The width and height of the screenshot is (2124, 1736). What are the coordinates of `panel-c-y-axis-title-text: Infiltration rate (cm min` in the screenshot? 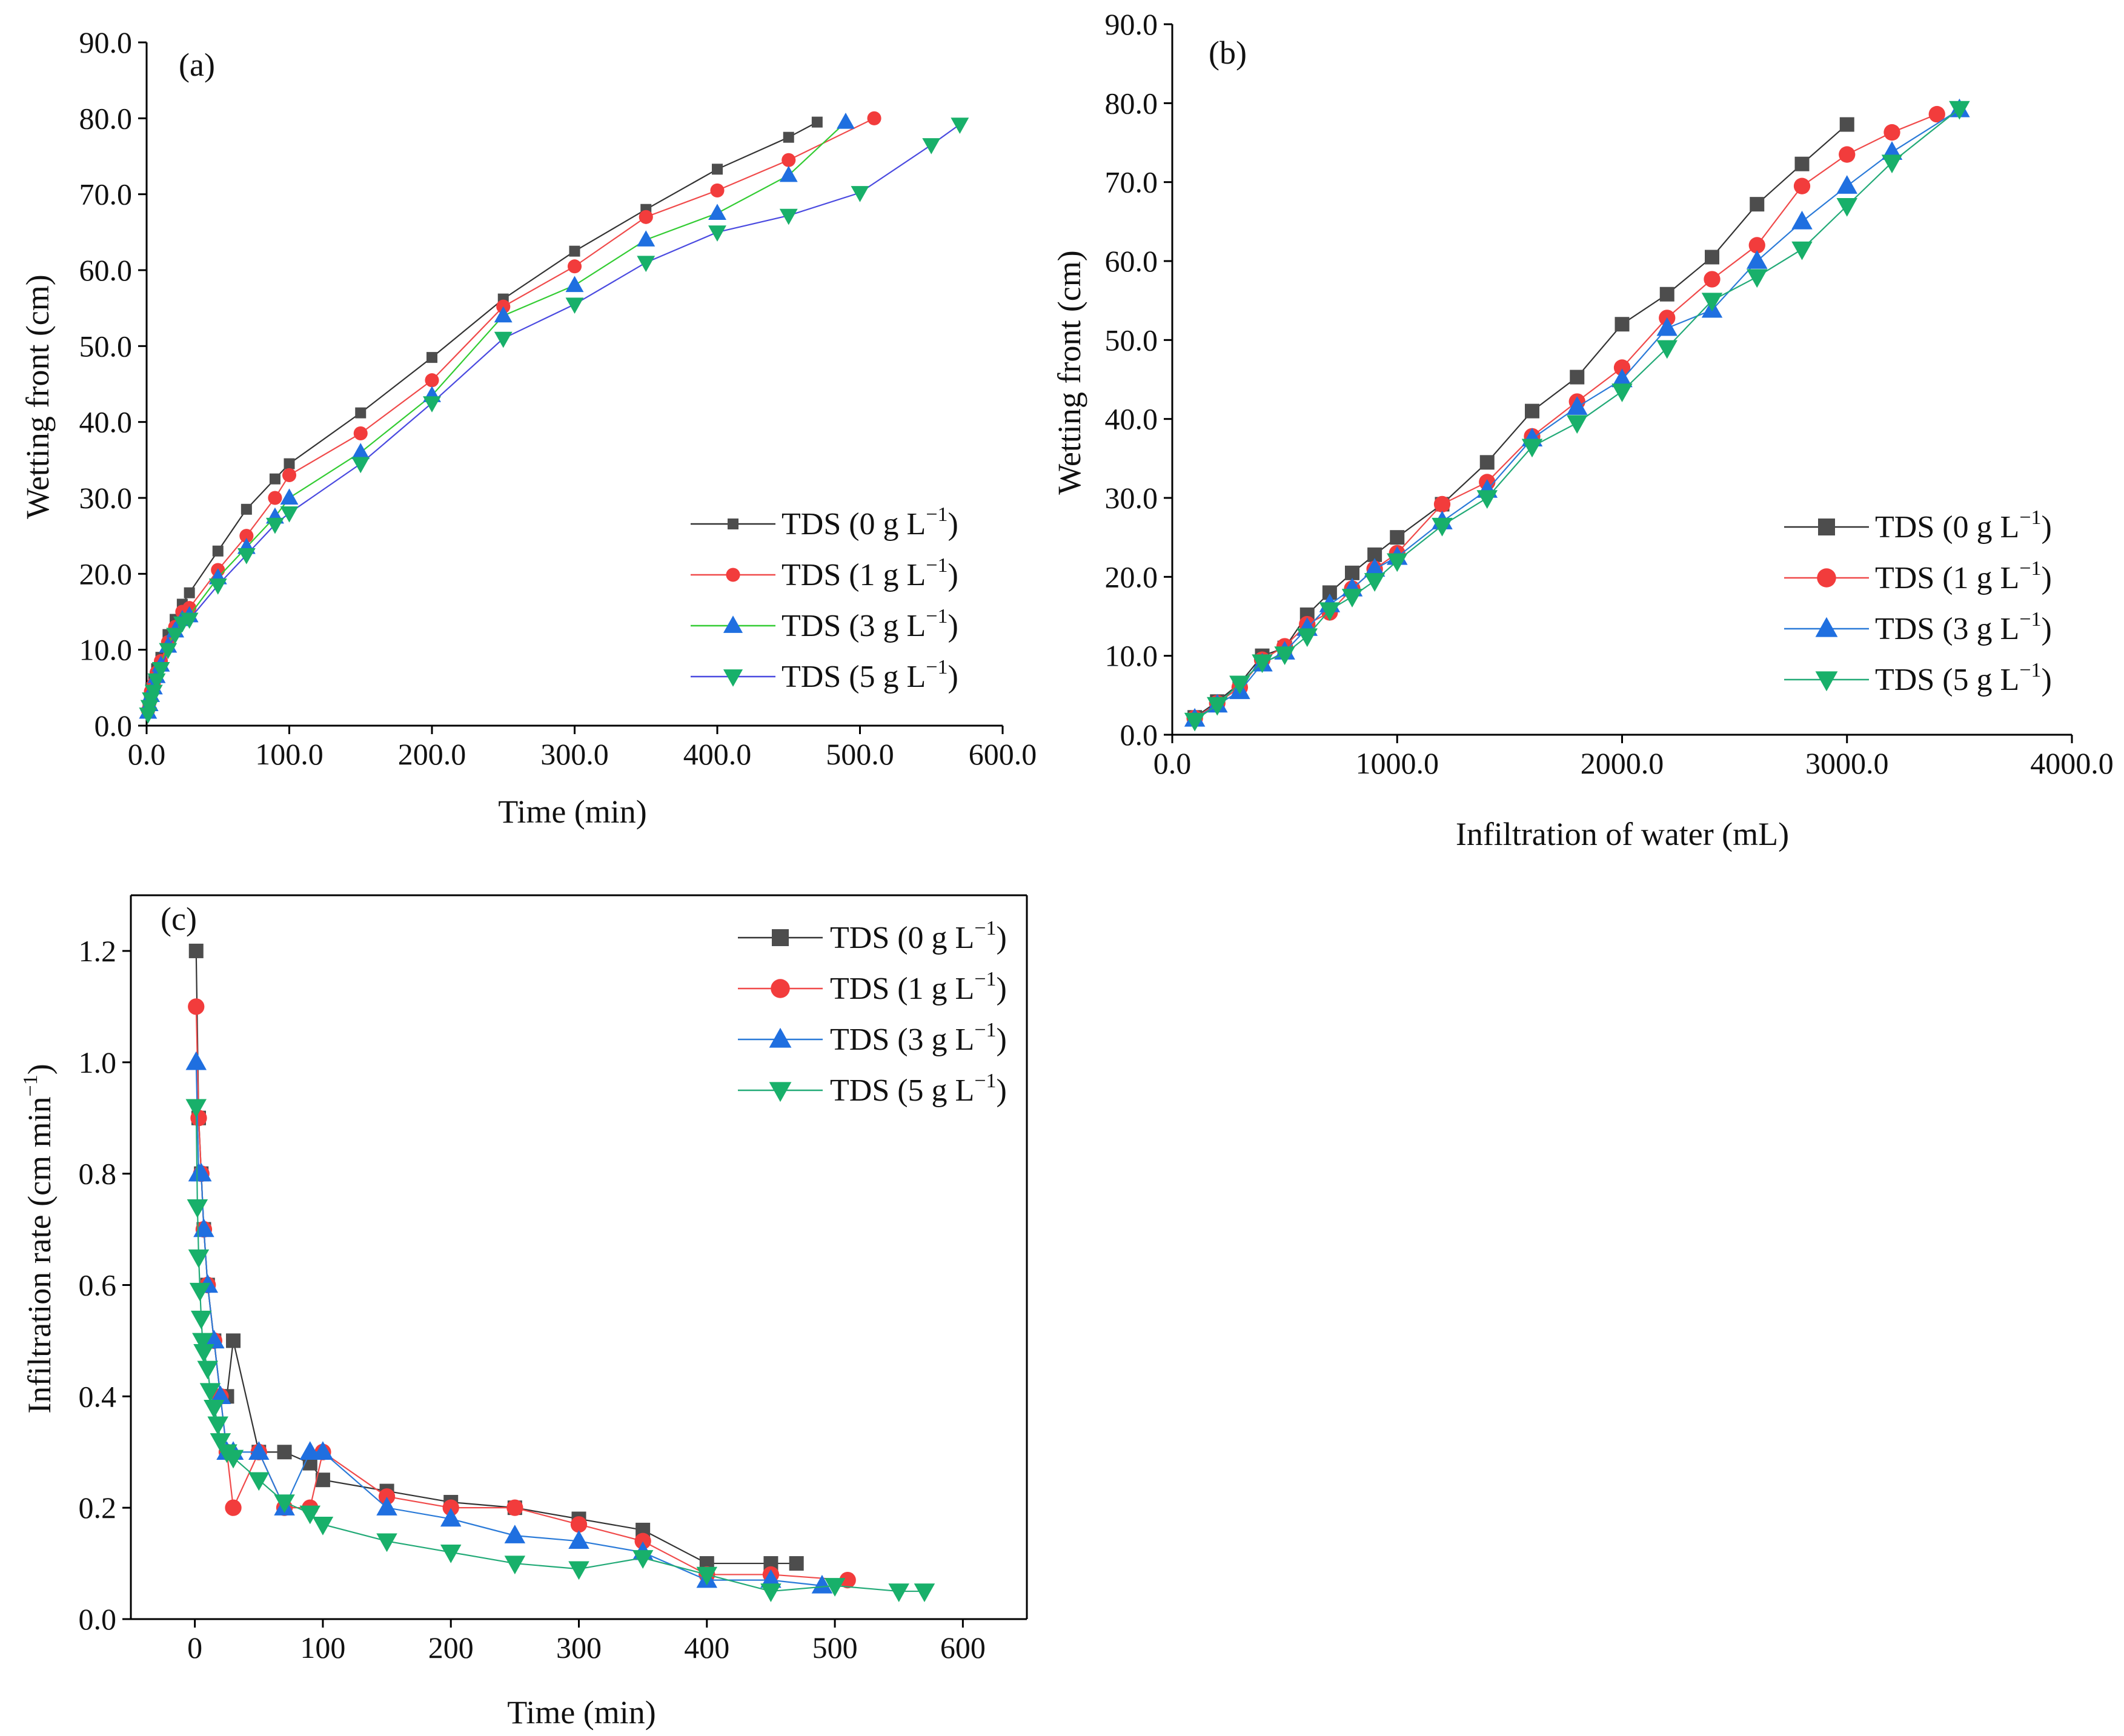 It's located at (39, 1254).